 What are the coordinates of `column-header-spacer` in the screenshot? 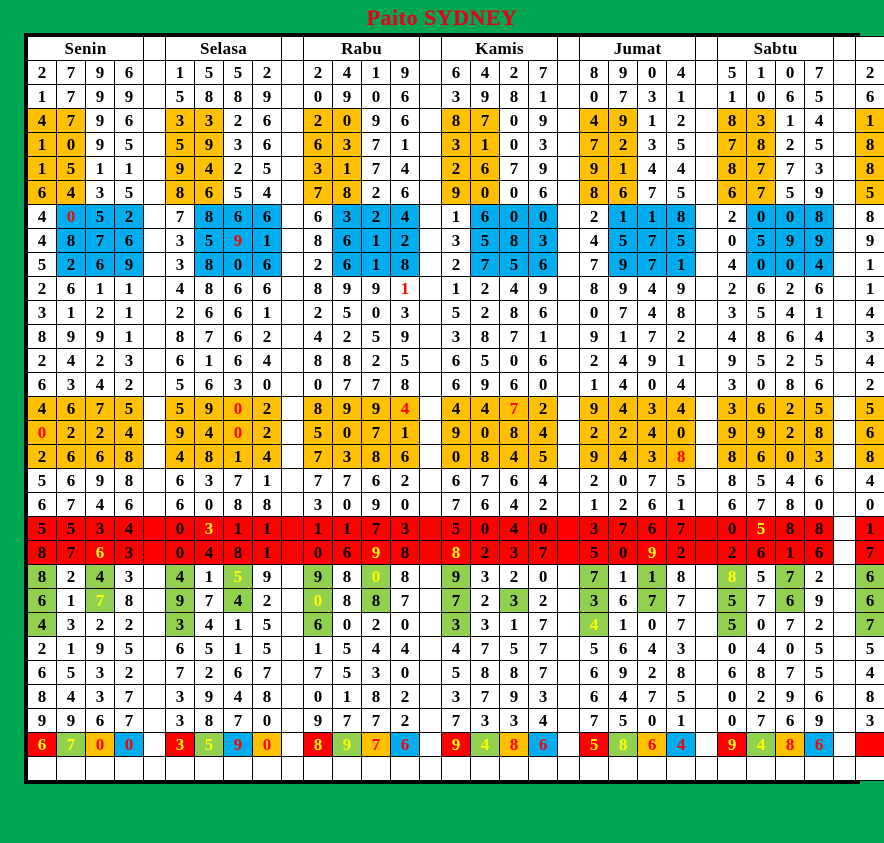 It's located at (155, 48).